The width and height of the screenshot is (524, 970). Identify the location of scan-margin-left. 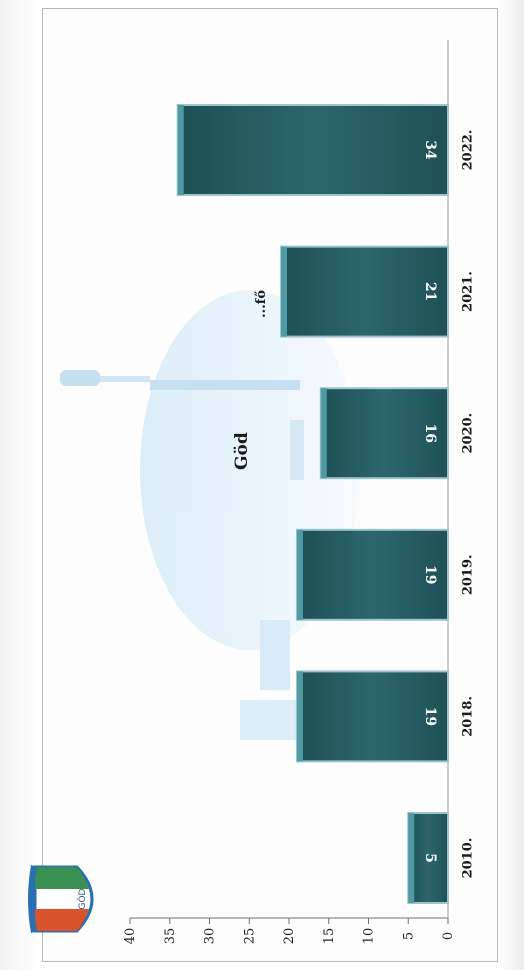
(20, 485).